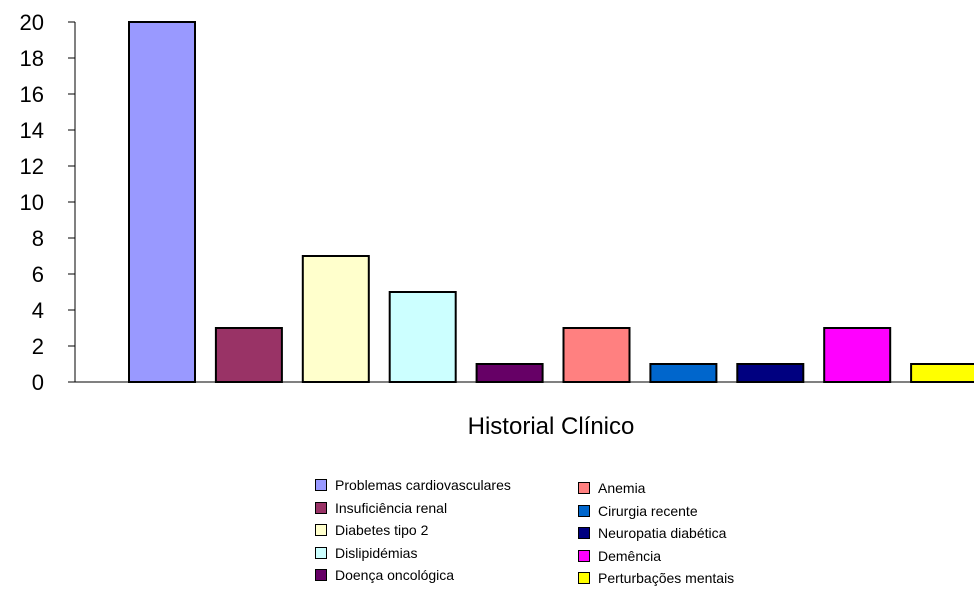  I want to click on legend-item: Cirurgia recente, so click(656, 511).